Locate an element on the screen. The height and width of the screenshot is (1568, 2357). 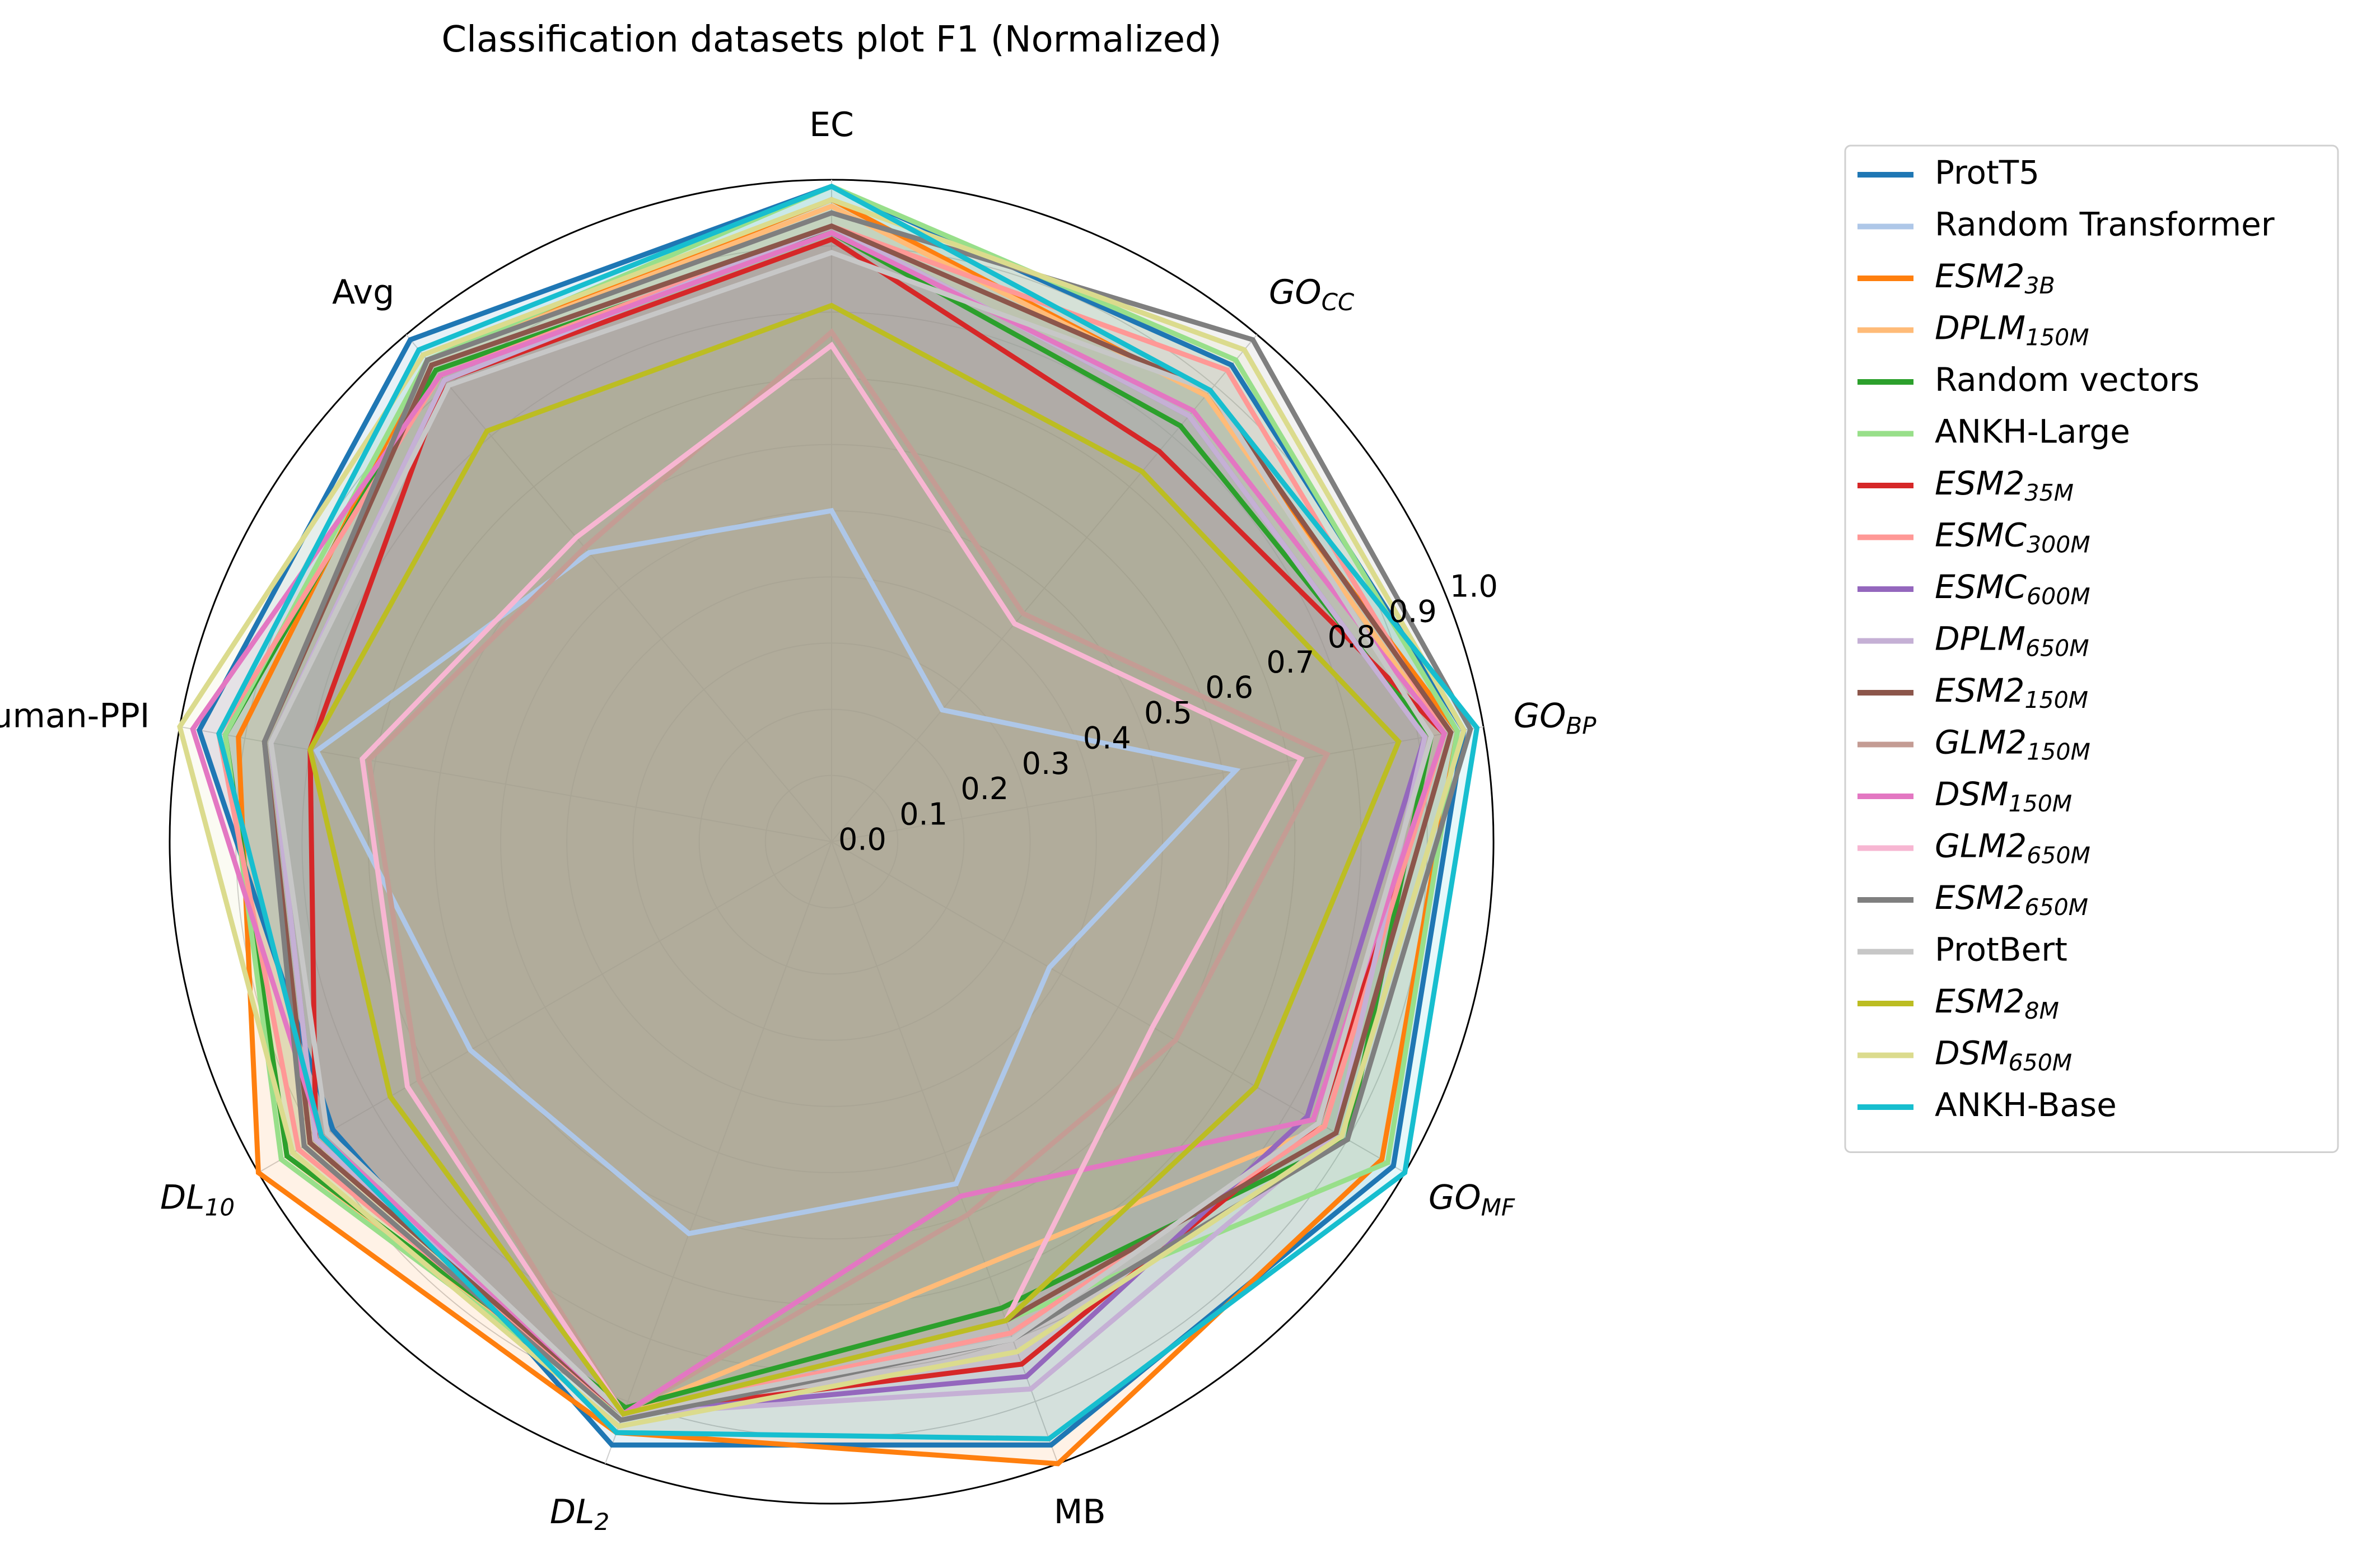
axis-label-7-main: Human-PPI is located at coordinates (75, 716).